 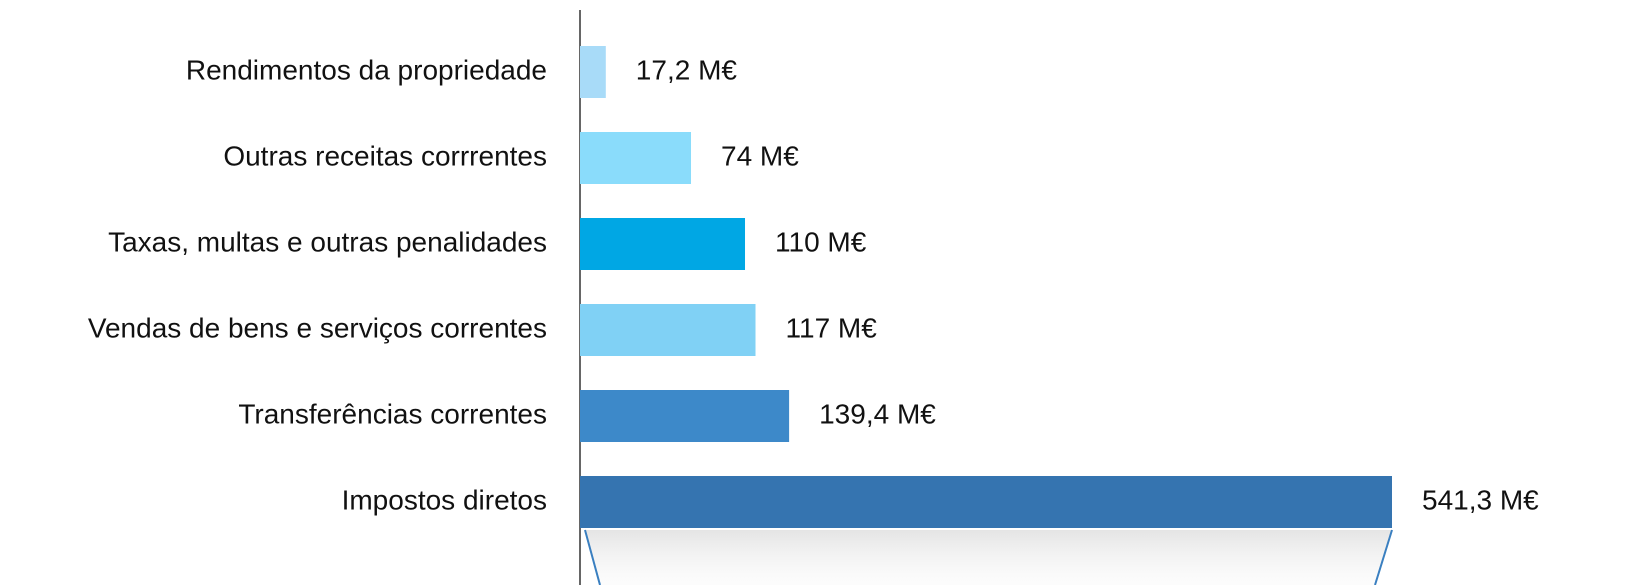 What do you see at coordinates (327, 241) in the screenshot?
I see `category-label: Taxas, multas e outras penalidades` at bounding box center [327, 241].